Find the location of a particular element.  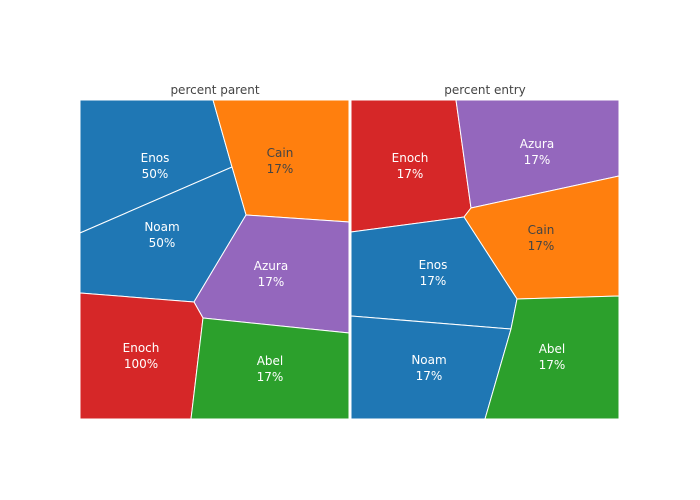

cell-value-enos: 50% is located at coordinates (155, 174).